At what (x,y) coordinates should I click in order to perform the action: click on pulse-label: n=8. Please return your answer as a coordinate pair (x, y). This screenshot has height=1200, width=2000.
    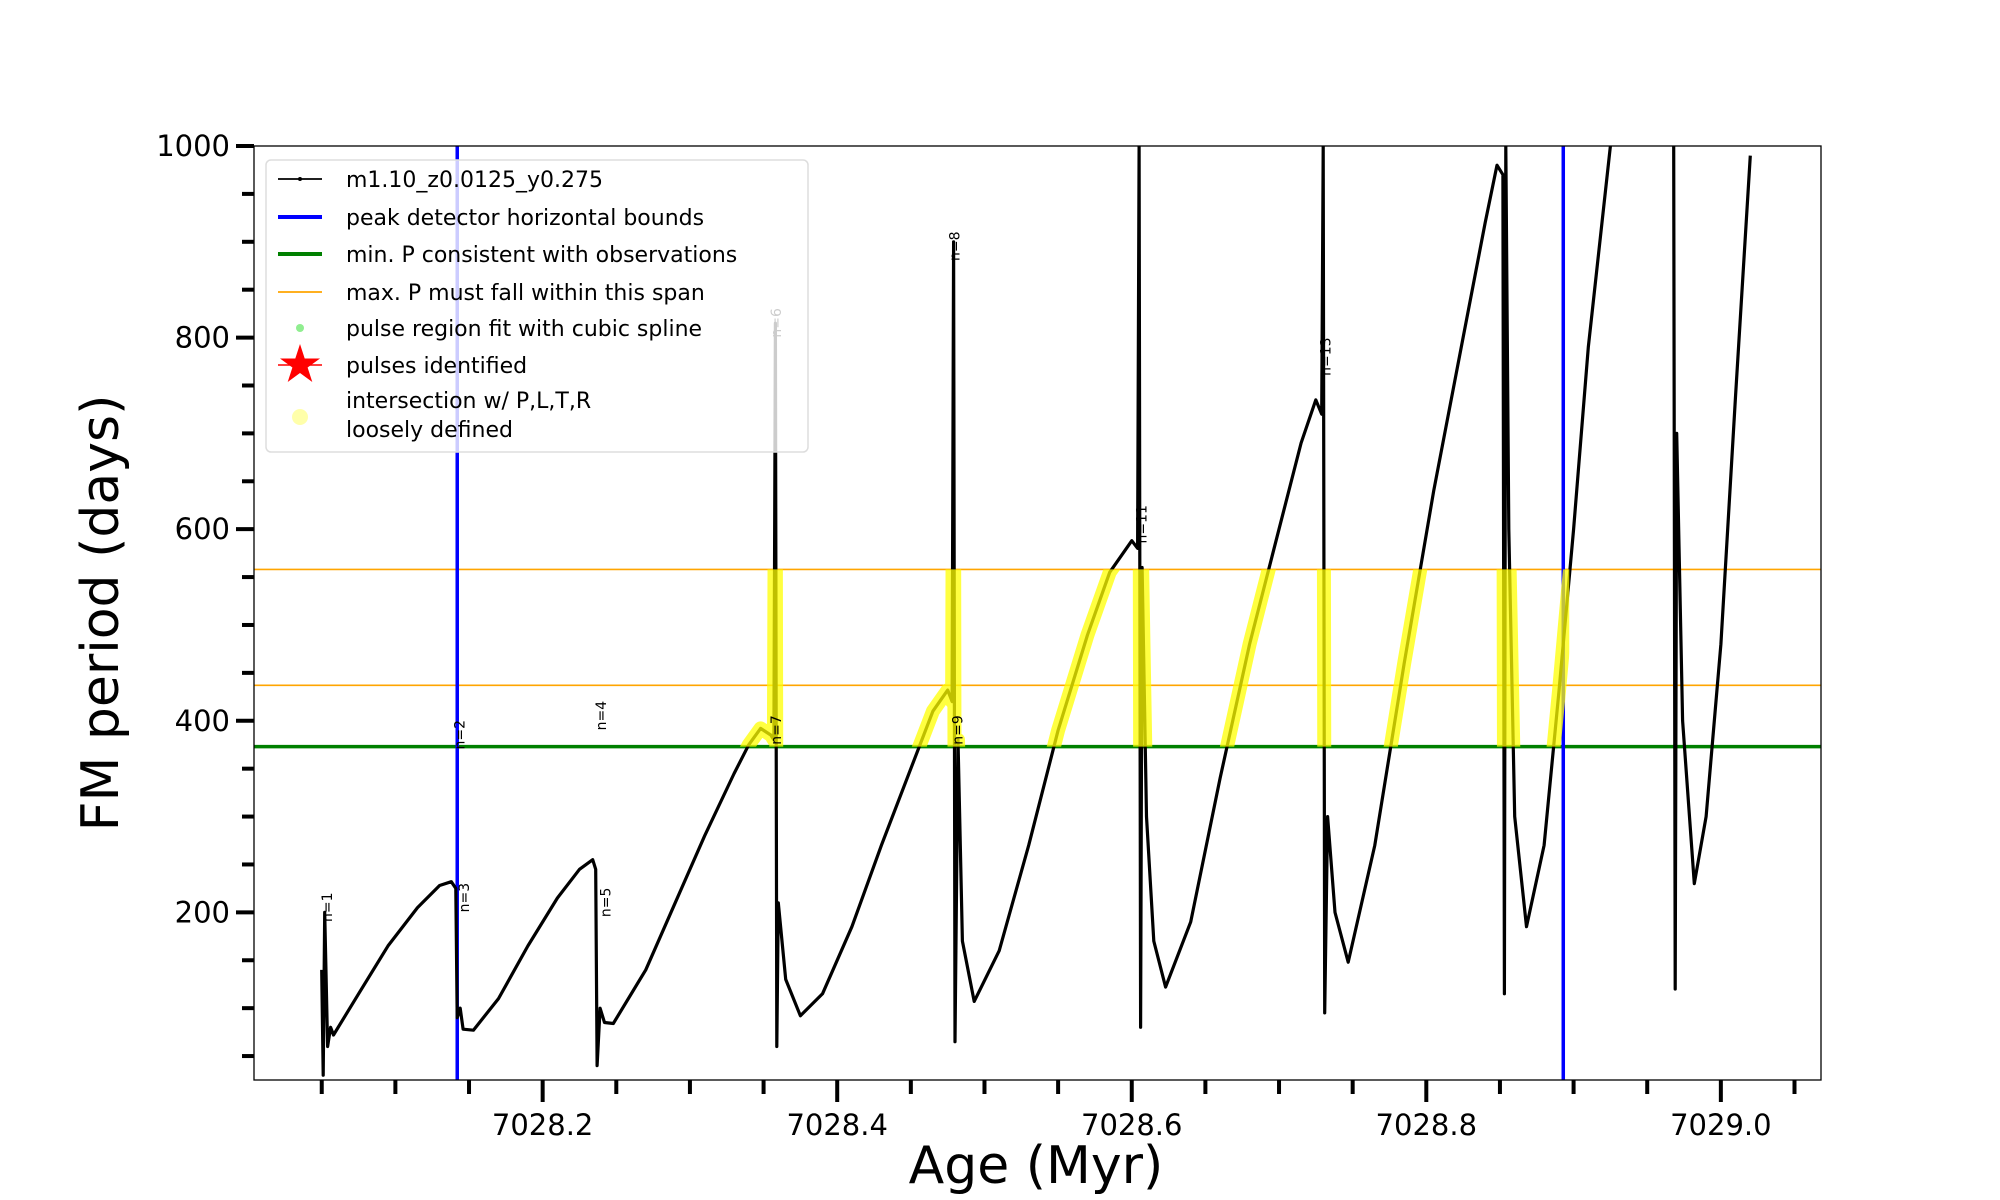
    Looking at the image, I should click on (955, 246).